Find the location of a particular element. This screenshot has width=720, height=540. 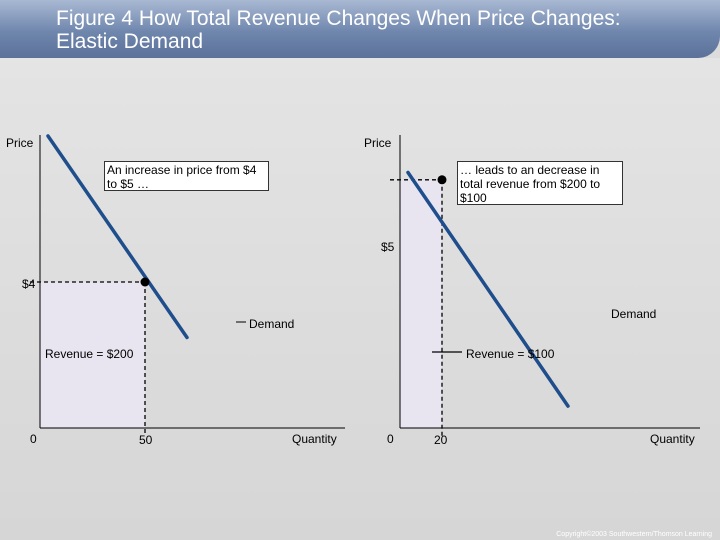

left-y-tick-label: $4 is located at coordinates (29, 284).